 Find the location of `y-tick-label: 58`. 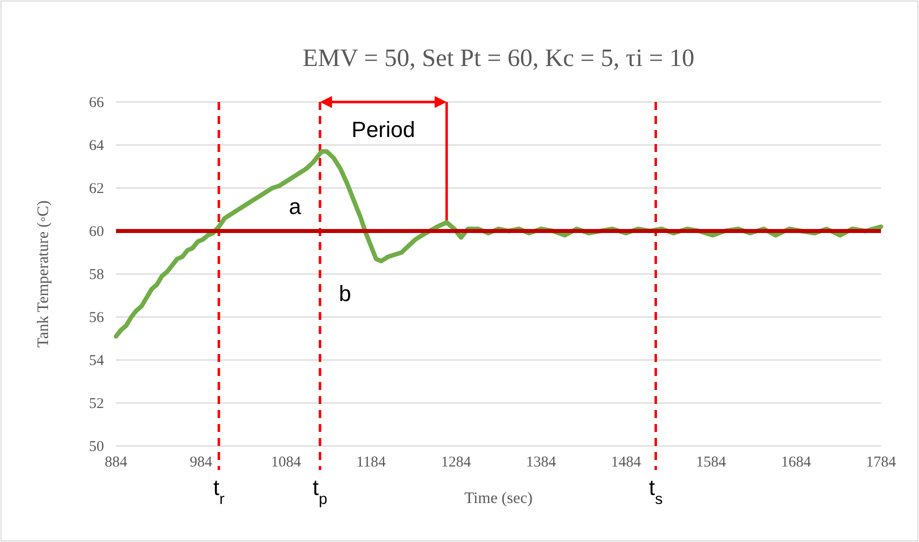

y-tick-label: 58 is located at coordinates (96, 274).